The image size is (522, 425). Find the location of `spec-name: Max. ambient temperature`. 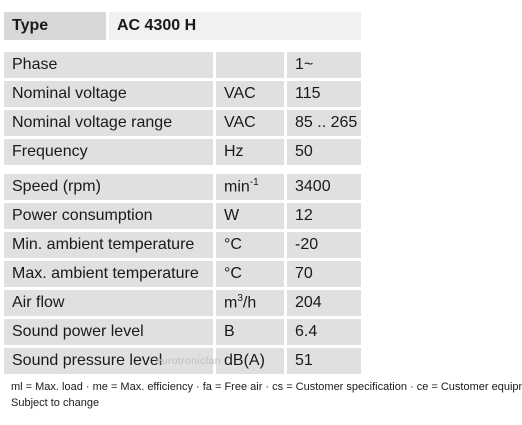

spec-name: Max. ambient temperature is located at coordinates (108, 274).